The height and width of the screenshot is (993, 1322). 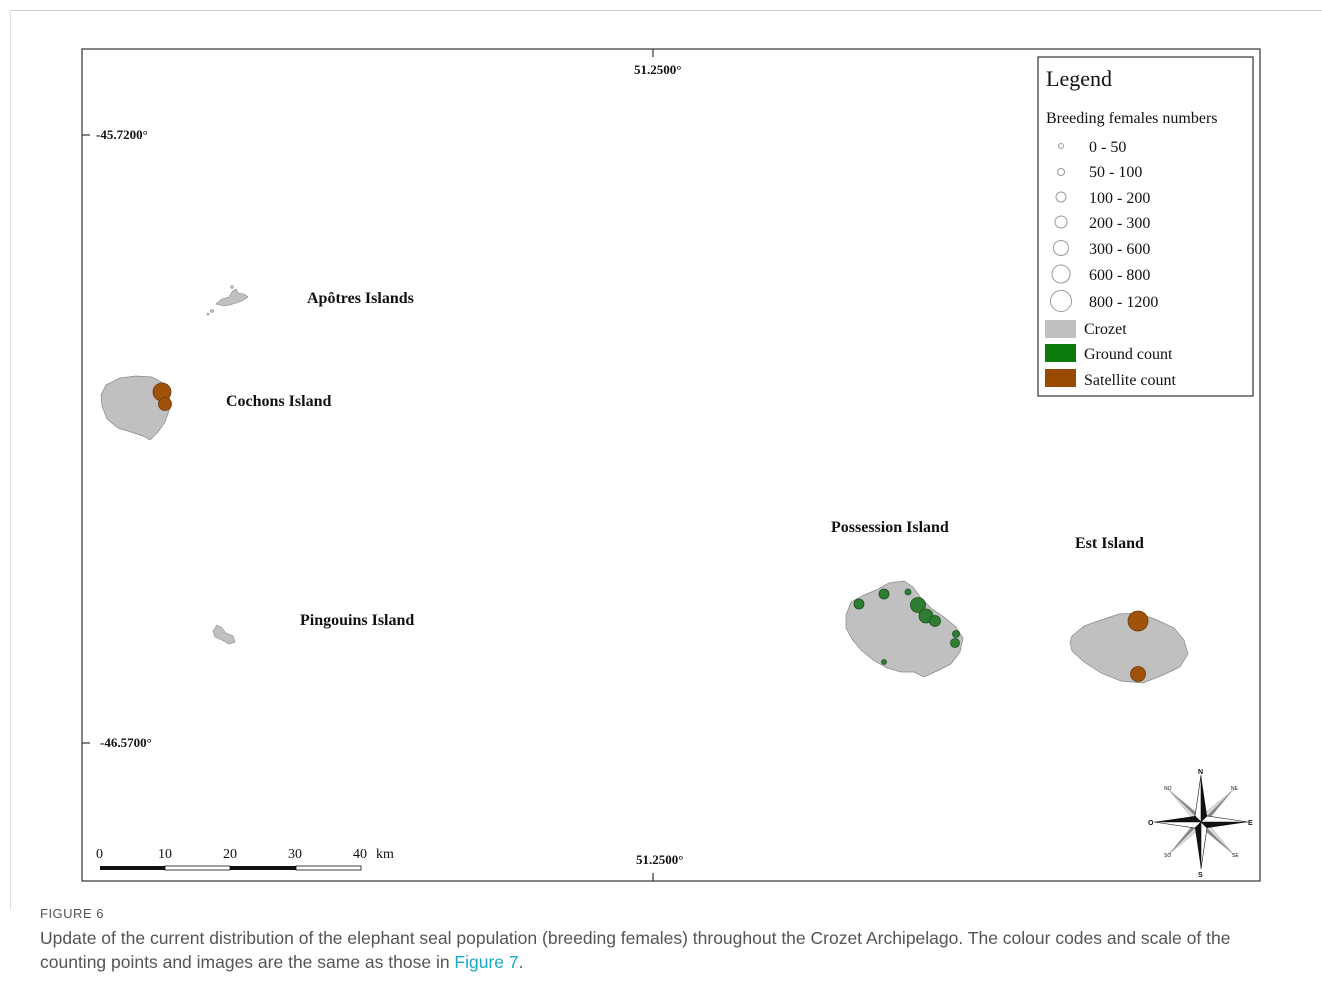 What do you see at coordinates (1109, 543) in the screenshot?
I see `est-island-label: Est Island` at bounding box center [1109, 543].